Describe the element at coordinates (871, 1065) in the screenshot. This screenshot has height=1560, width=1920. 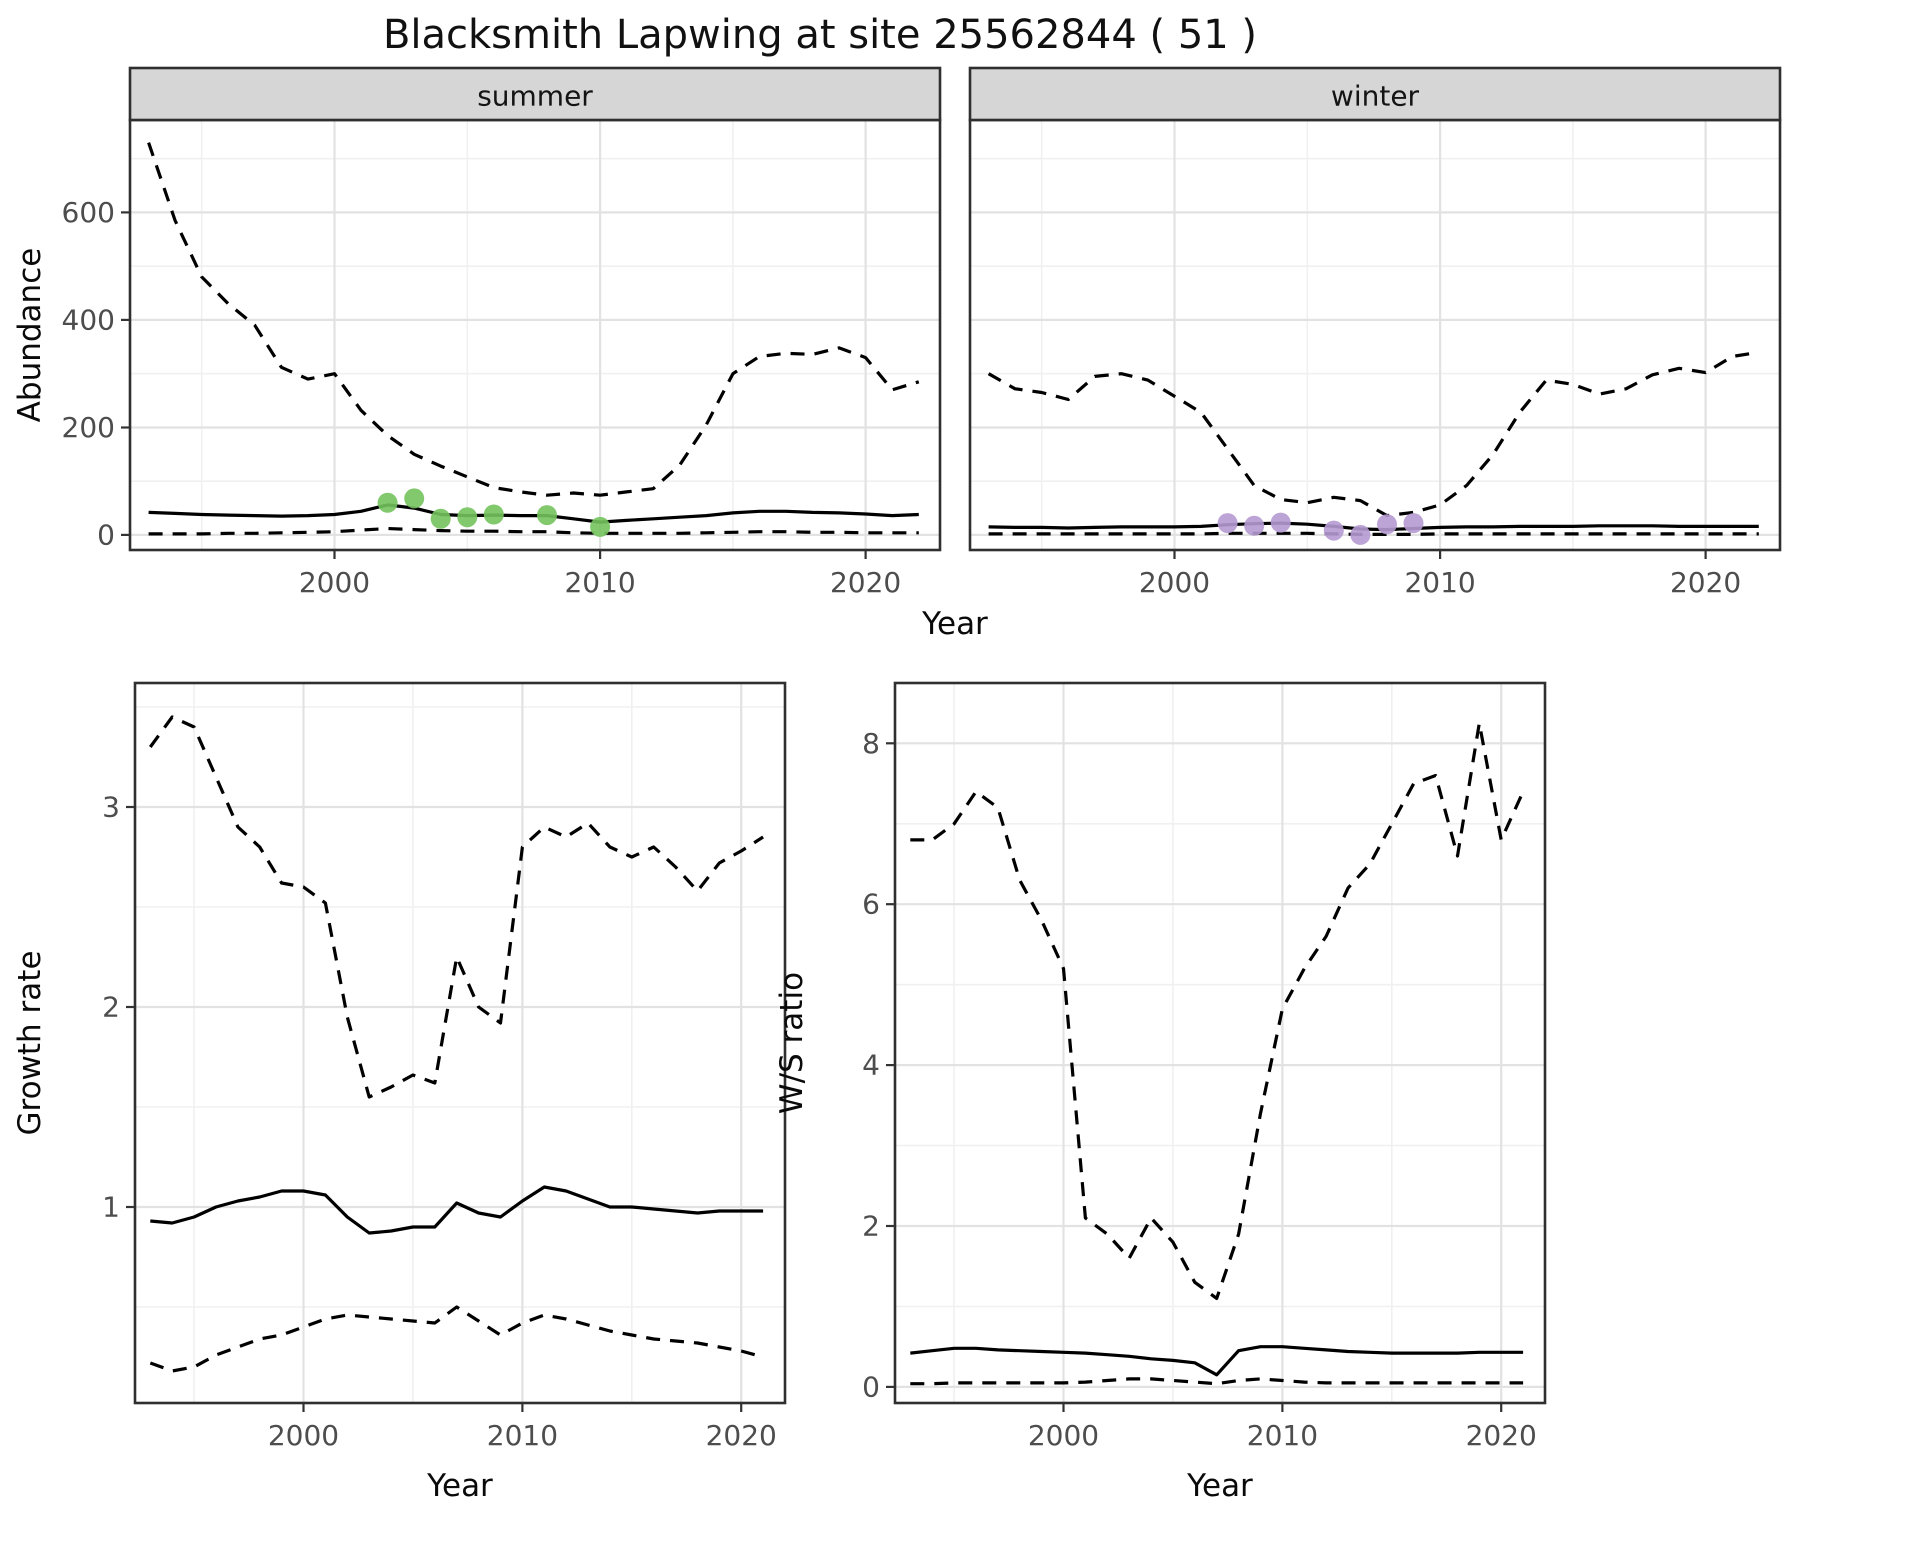
I see `y-tick-label: 4` at that location.